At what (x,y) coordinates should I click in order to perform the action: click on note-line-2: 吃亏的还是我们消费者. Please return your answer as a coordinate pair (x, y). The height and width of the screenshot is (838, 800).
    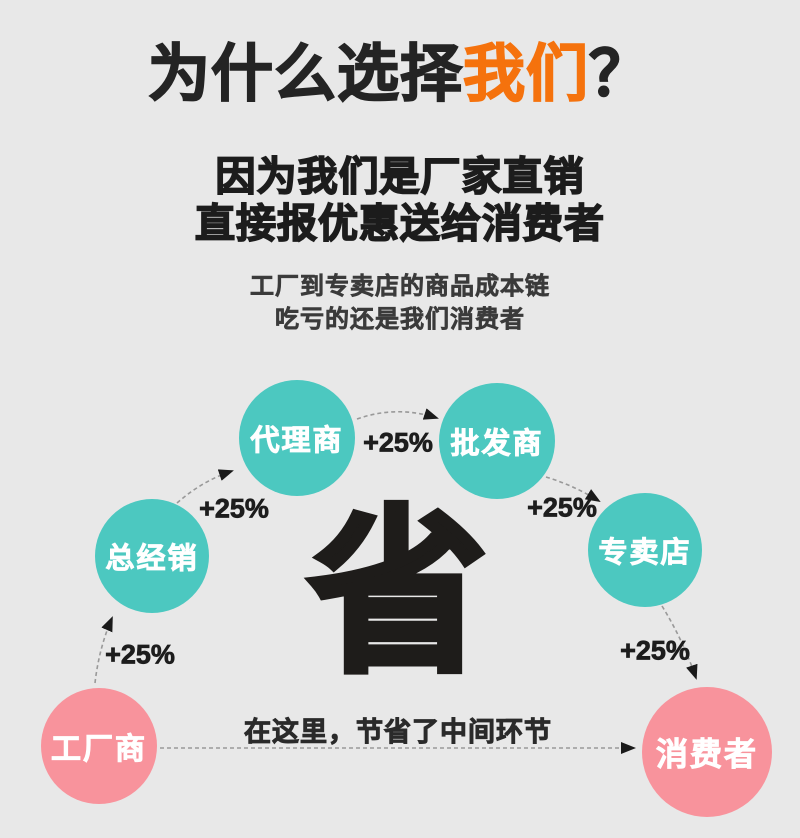
    Looking at the image, I should click on (400, 320).